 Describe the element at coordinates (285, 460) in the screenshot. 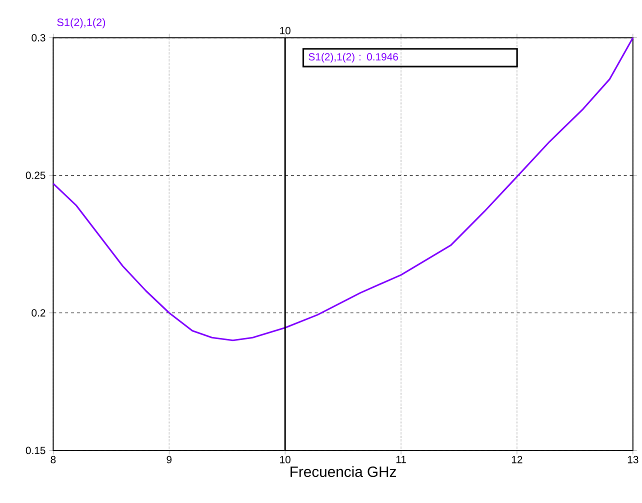

I see `x-tick-label: 10` at that location.